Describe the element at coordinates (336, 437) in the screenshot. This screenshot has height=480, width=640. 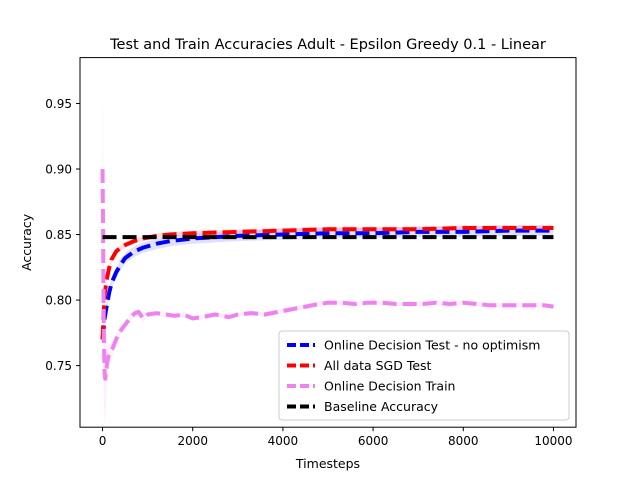
I see `x-axis: 0 2000 4000 6000 8000 10000` at that location.